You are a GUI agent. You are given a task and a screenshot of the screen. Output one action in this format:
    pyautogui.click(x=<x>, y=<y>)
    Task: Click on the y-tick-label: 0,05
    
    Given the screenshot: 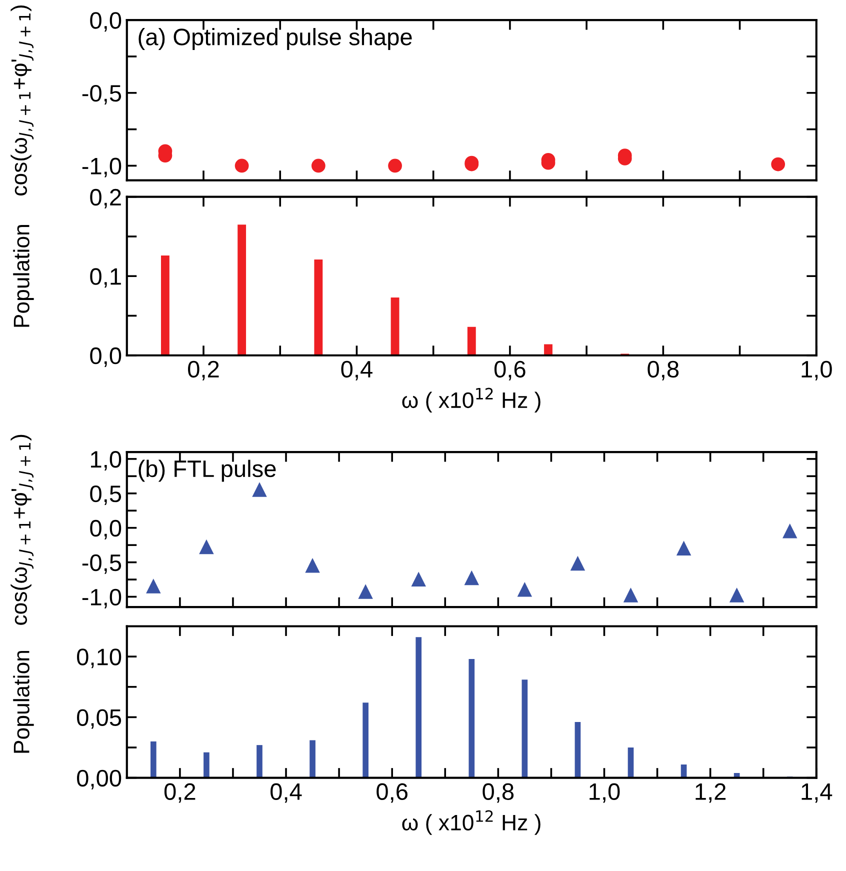 What is the action you would take?
    pyautogui.click(x=99, y=719)
    